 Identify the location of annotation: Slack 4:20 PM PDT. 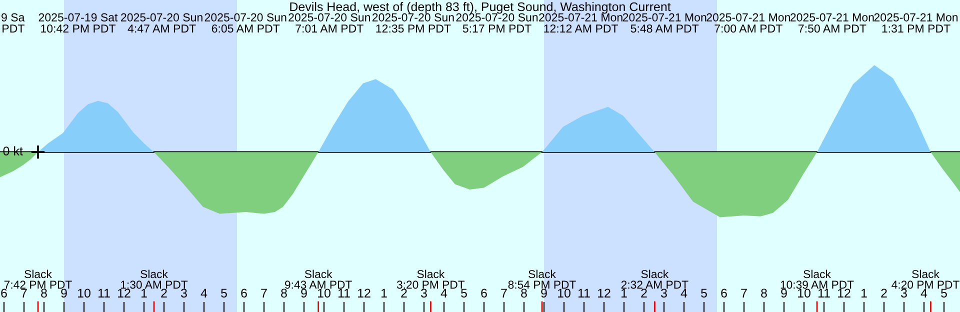
(926, 279).